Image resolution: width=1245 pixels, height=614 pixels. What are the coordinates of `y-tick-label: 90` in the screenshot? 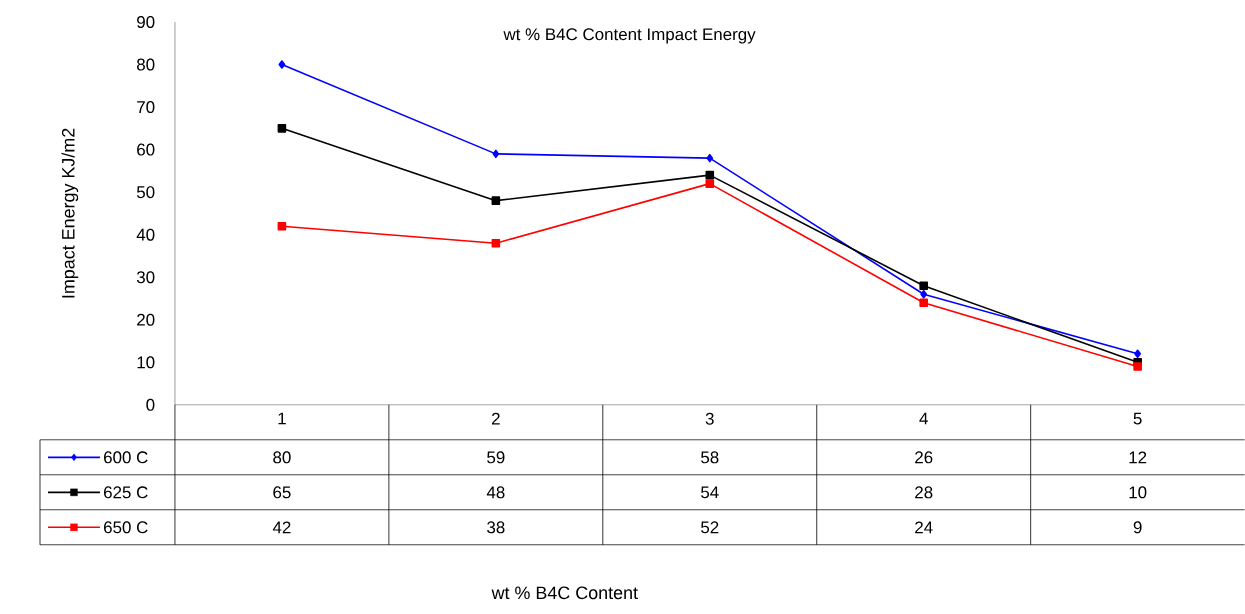 It's located at (146, 22).